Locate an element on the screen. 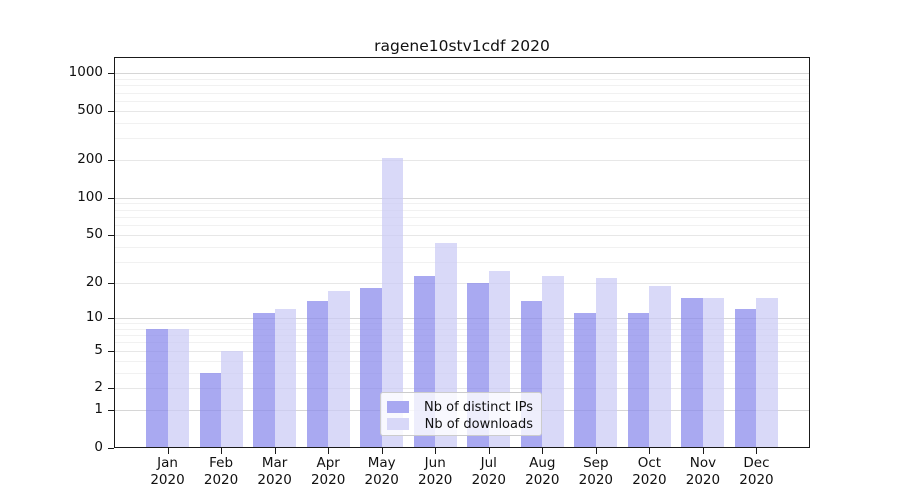 The image size is (900, 500). x-tick-label-Apr-2020: Apr 2020 is located at coordinates (328, 471).